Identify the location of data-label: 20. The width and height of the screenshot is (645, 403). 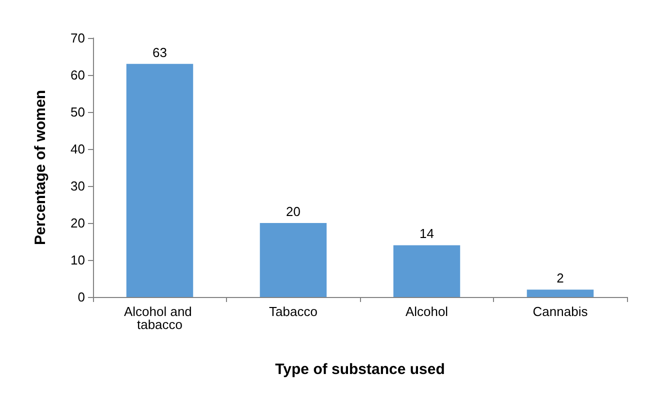
(293, 211).